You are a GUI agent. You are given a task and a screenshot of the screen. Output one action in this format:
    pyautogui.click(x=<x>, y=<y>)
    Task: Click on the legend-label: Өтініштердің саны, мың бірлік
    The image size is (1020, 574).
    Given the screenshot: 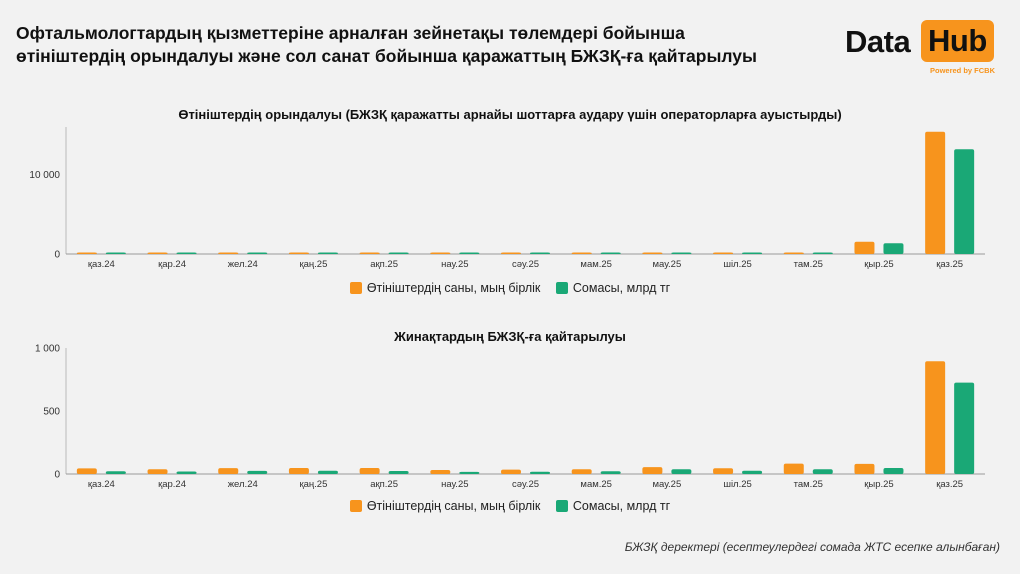 What is the action you would take?
    pyautogui.click(x=453, y=288)
    